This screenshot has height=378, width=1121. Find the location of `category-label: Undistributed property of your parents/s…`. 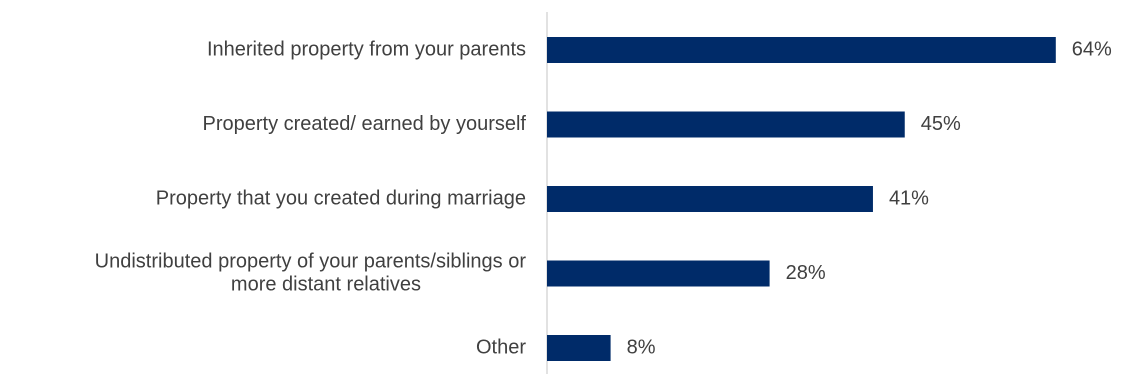

category-label: Undistributed property of your parents/s… is located at coordinates (311, 272).